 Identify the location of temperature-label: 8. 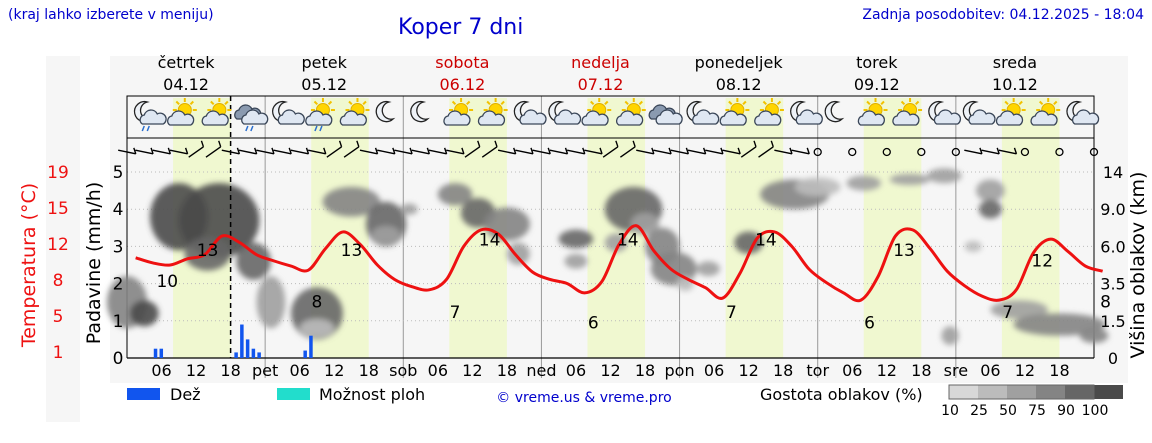
(1105, 303).